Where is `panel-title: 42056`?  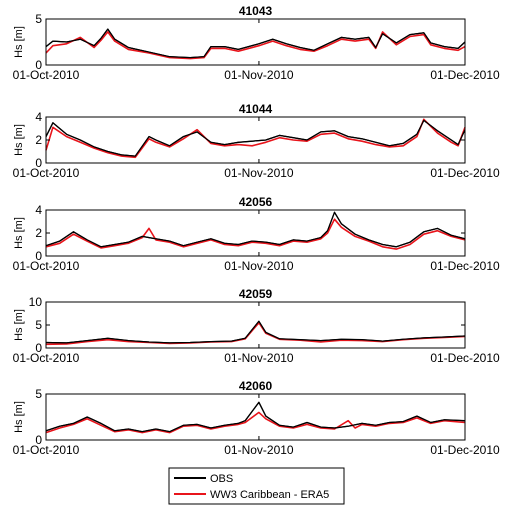 panel-title: 42056 is located at coordinates (256, 202).